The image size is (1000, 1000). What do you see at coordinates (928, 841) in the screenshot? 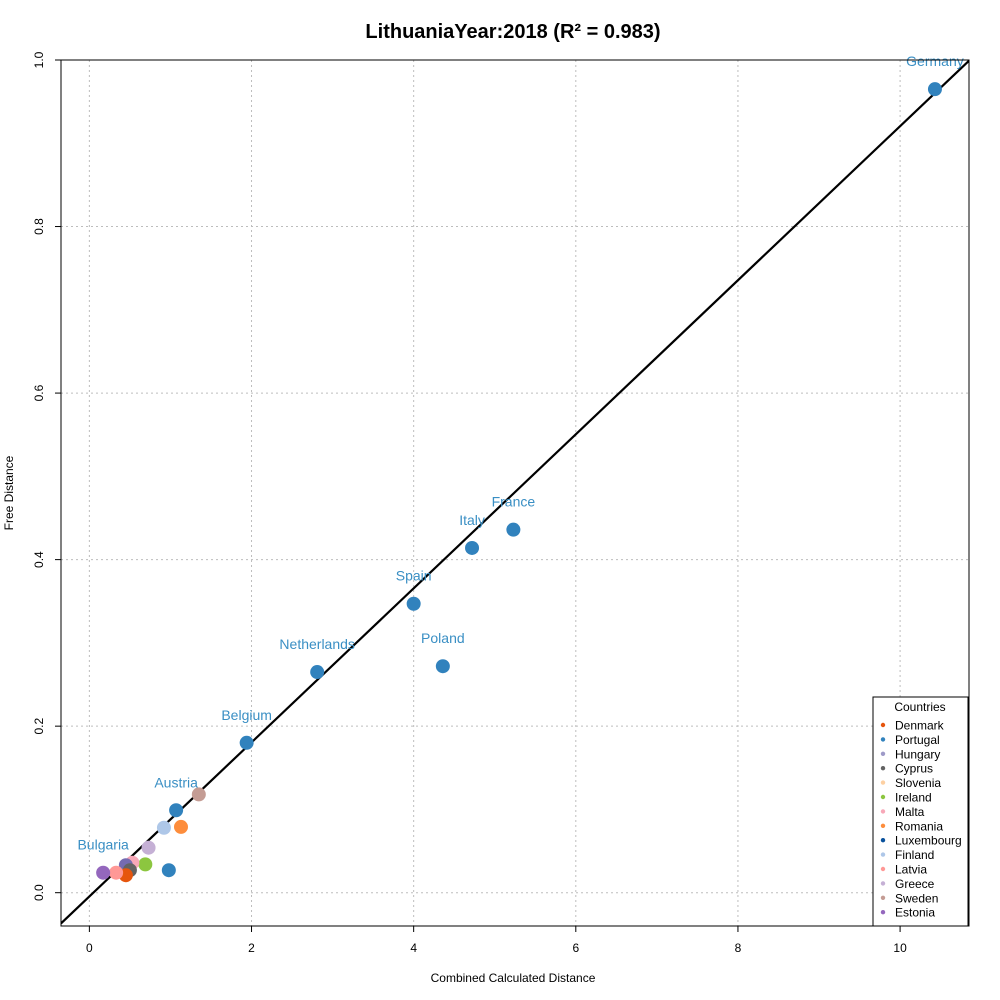
I see `legend-label: Luxembourg` at bounding box center [928, 841].